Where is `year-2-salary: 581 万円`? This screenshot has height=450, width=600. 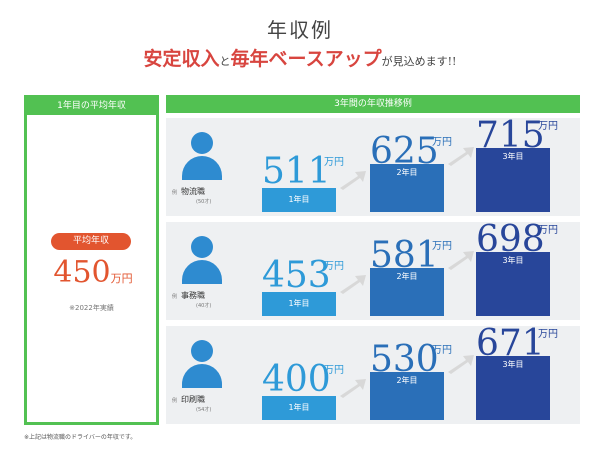 year-2-salary: 581 万円 is located at coordinates (411, 255).